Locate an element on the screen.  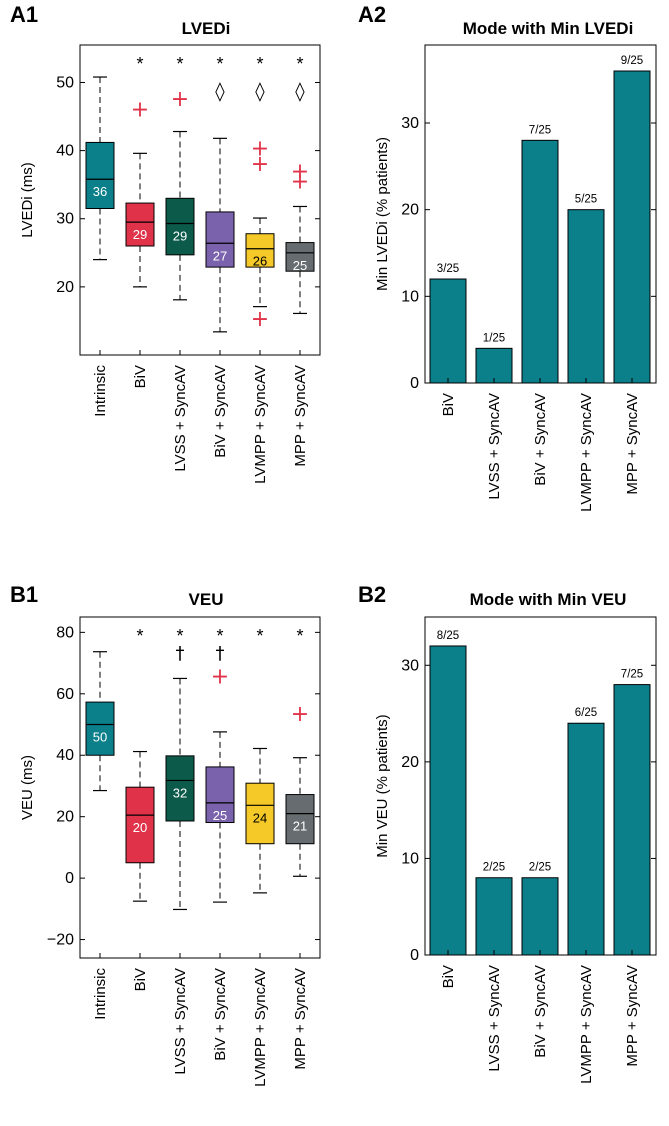
y-tick-label-A1: 20 is located at coordinates (65, 287).